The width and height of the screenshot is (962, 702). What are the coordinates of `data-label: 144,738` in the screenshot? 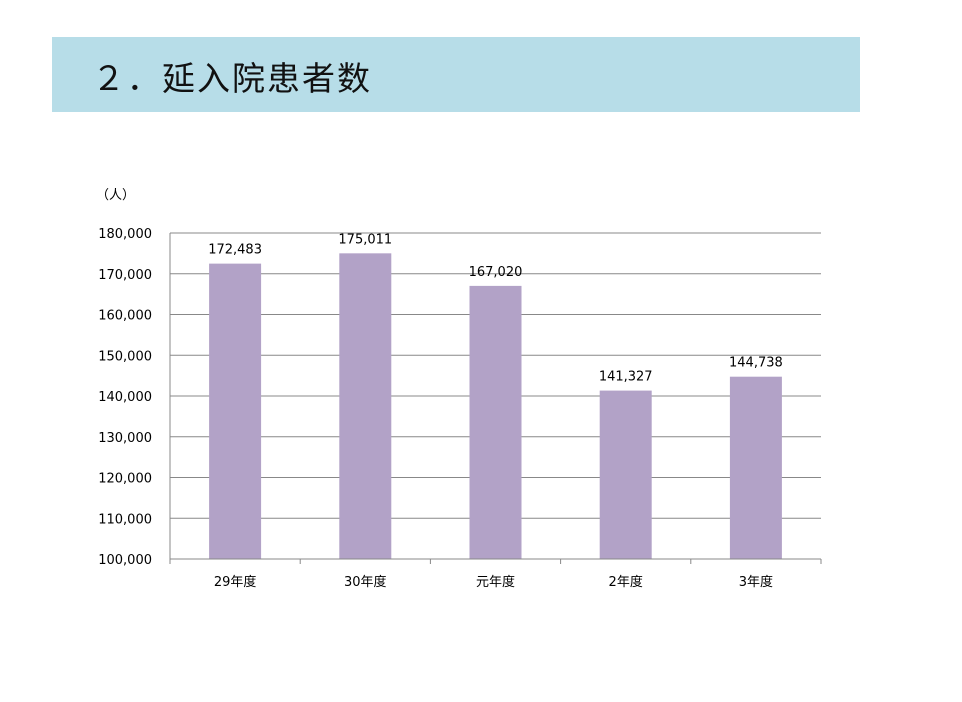 It's located at (756, 363).